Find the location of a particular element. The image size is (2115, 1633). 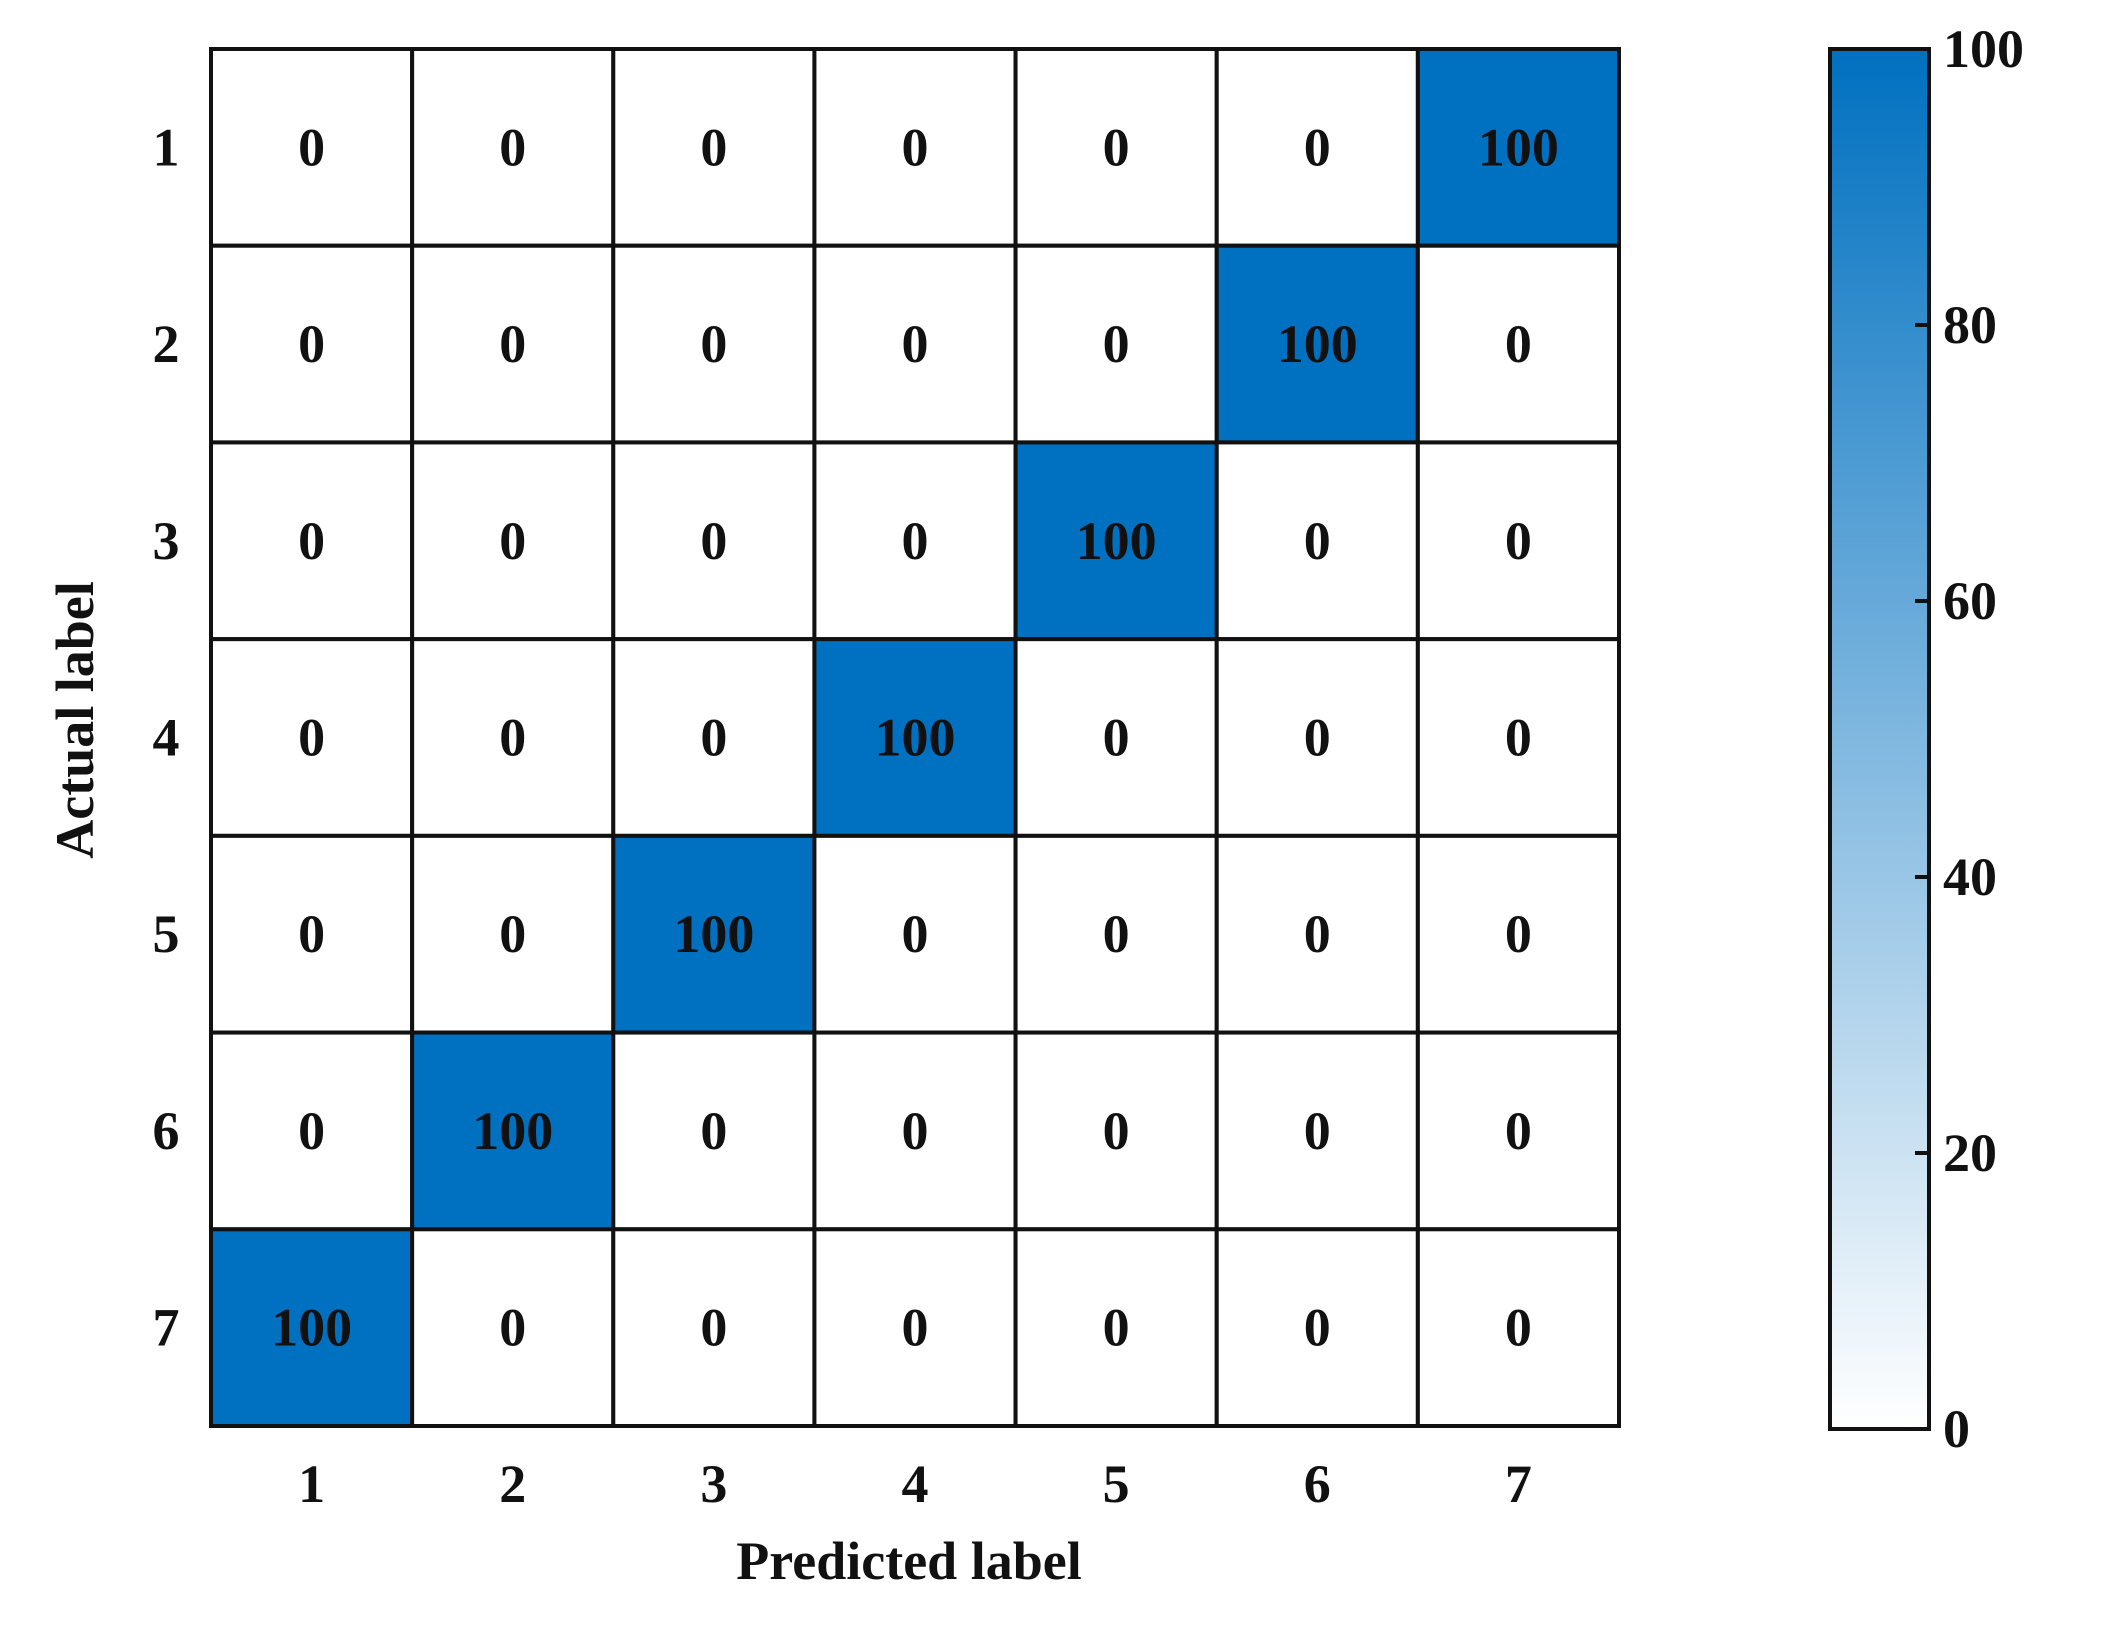

x-tick-label: 7 is located at coordinates (1518, 1484).